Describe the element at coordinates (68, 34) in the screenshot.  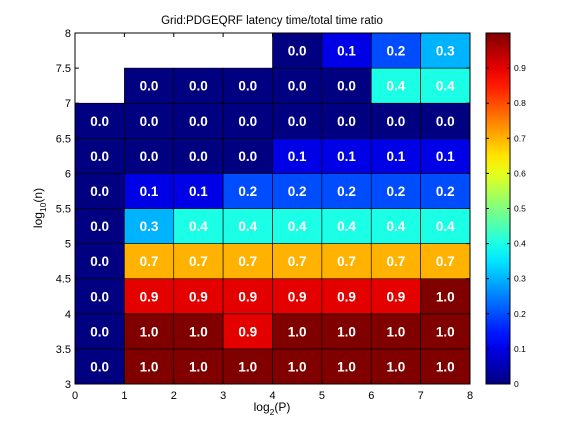
I see `y-tick-label: 8` at that location.